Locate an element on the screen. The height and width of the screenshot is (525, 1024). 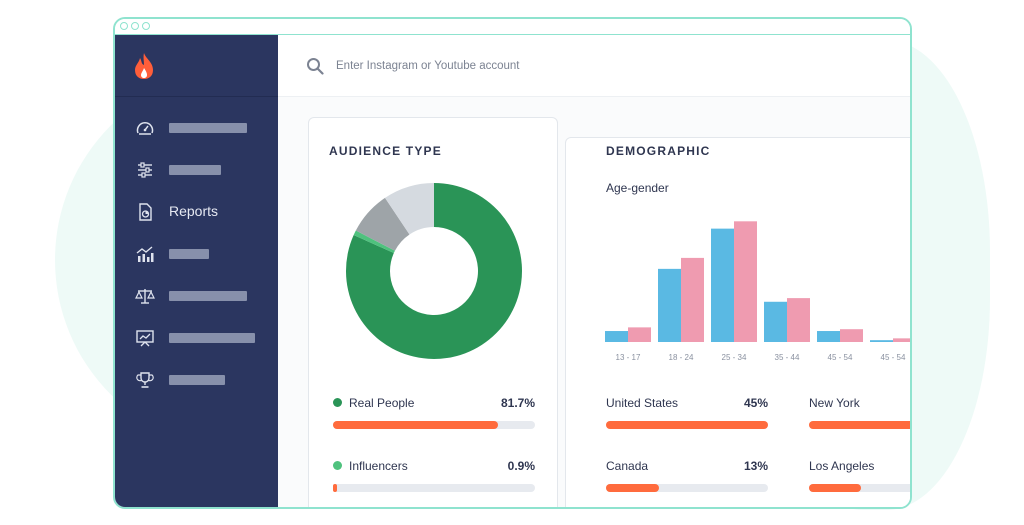
country-value: 13% is located at coordinates (755, 466).